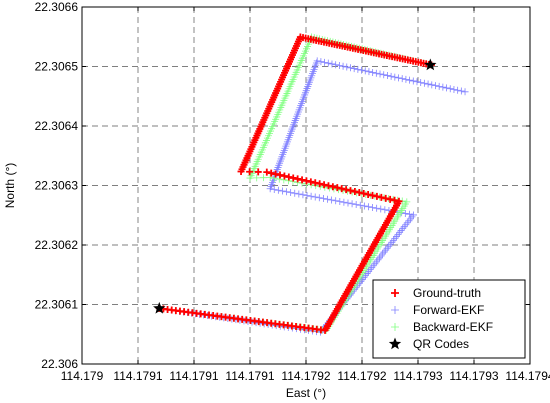  Describe the element at coordinates (57, 67) in the screenshot. I see `y-tick-label: 22.3065` at that location.